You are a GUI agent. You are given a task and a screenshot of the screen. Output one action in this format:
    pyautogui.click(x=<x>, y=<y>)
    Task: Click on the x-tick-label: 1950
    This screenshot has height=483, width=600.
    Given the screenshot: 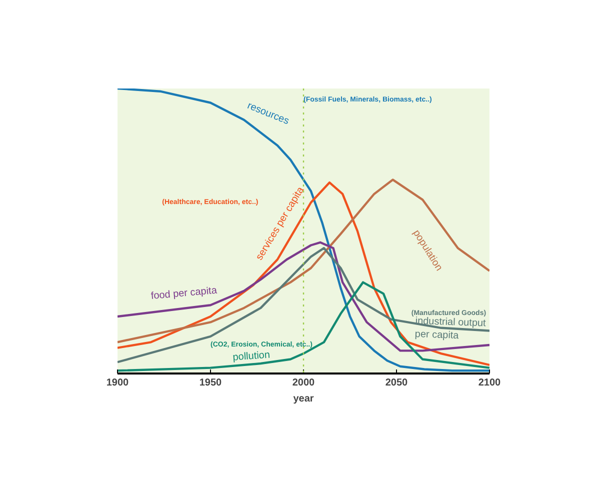 What is the action you would take?
    pyautogui.click(x=210, y=383)
    